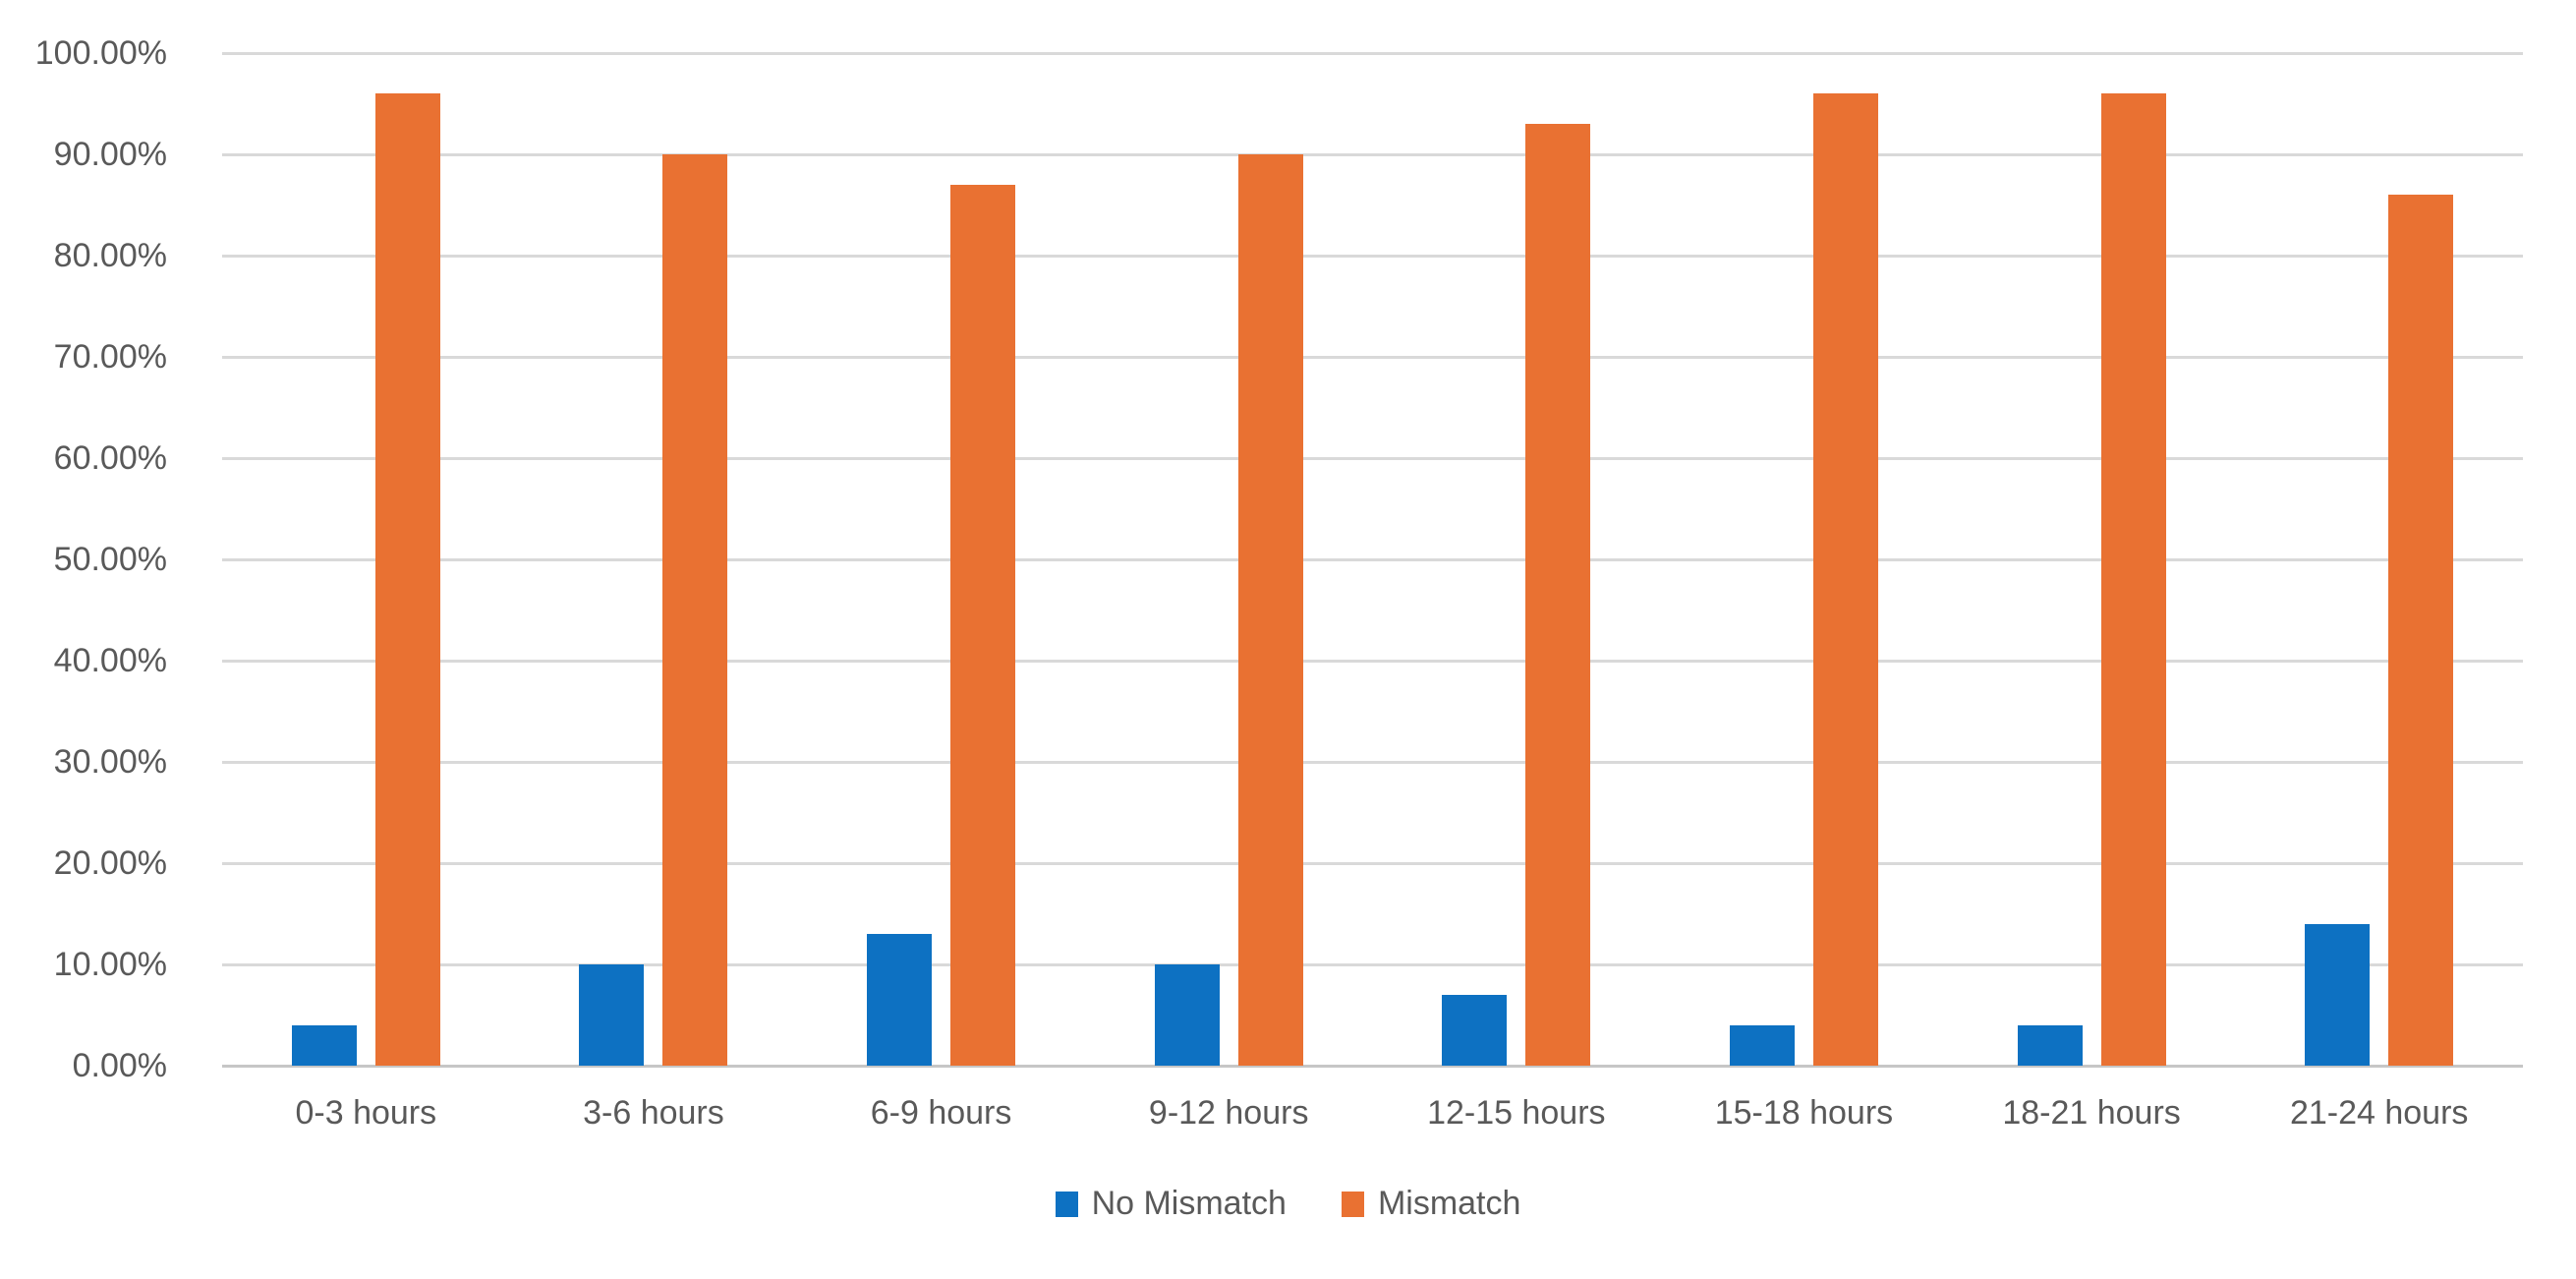  What do you see at coordinates (110, 255) in the screenshot?
I see `y-tick-label: 80.00%` at bounding box center [110, 255].